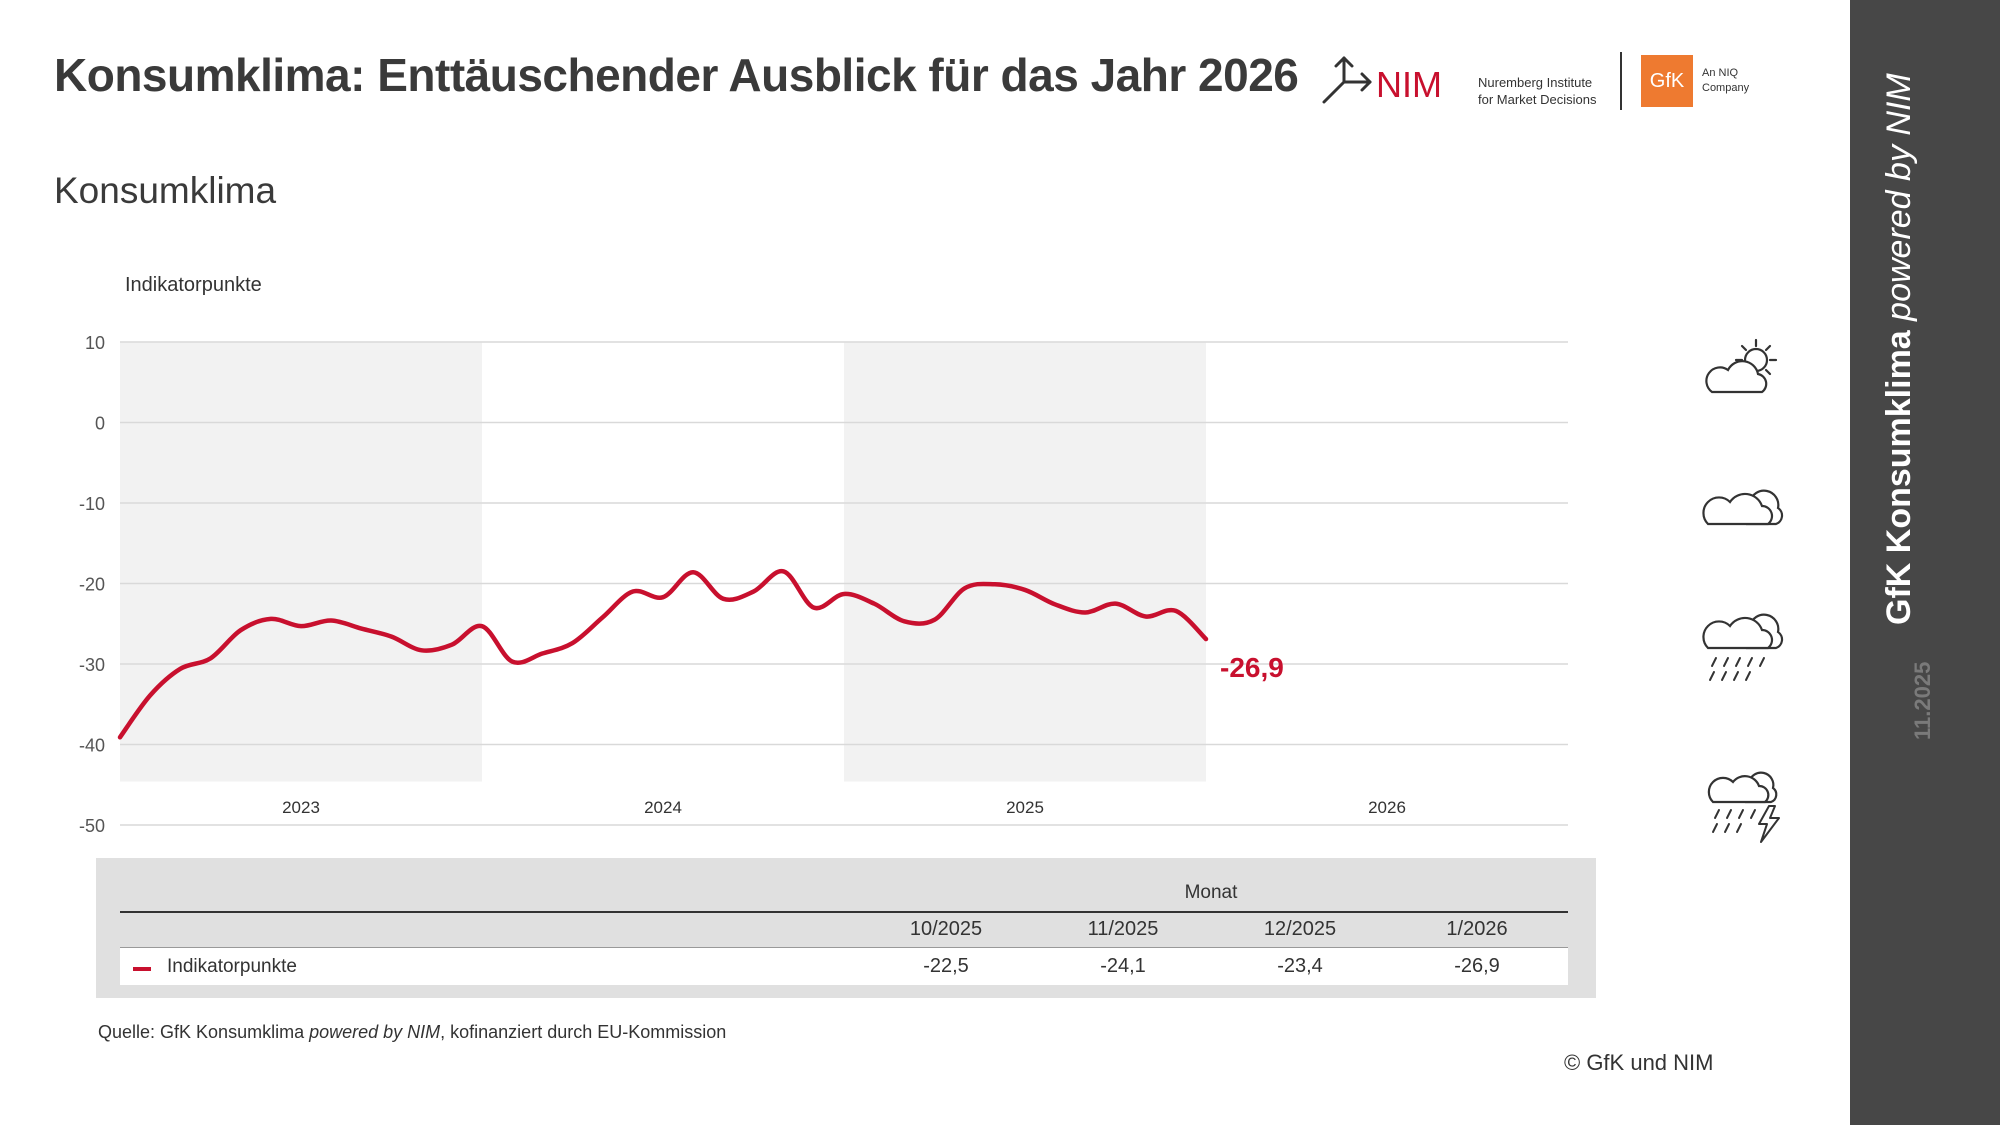  I want to click on source-prefix: Quelle: GfK Konsumklima, so click(204, 1032).